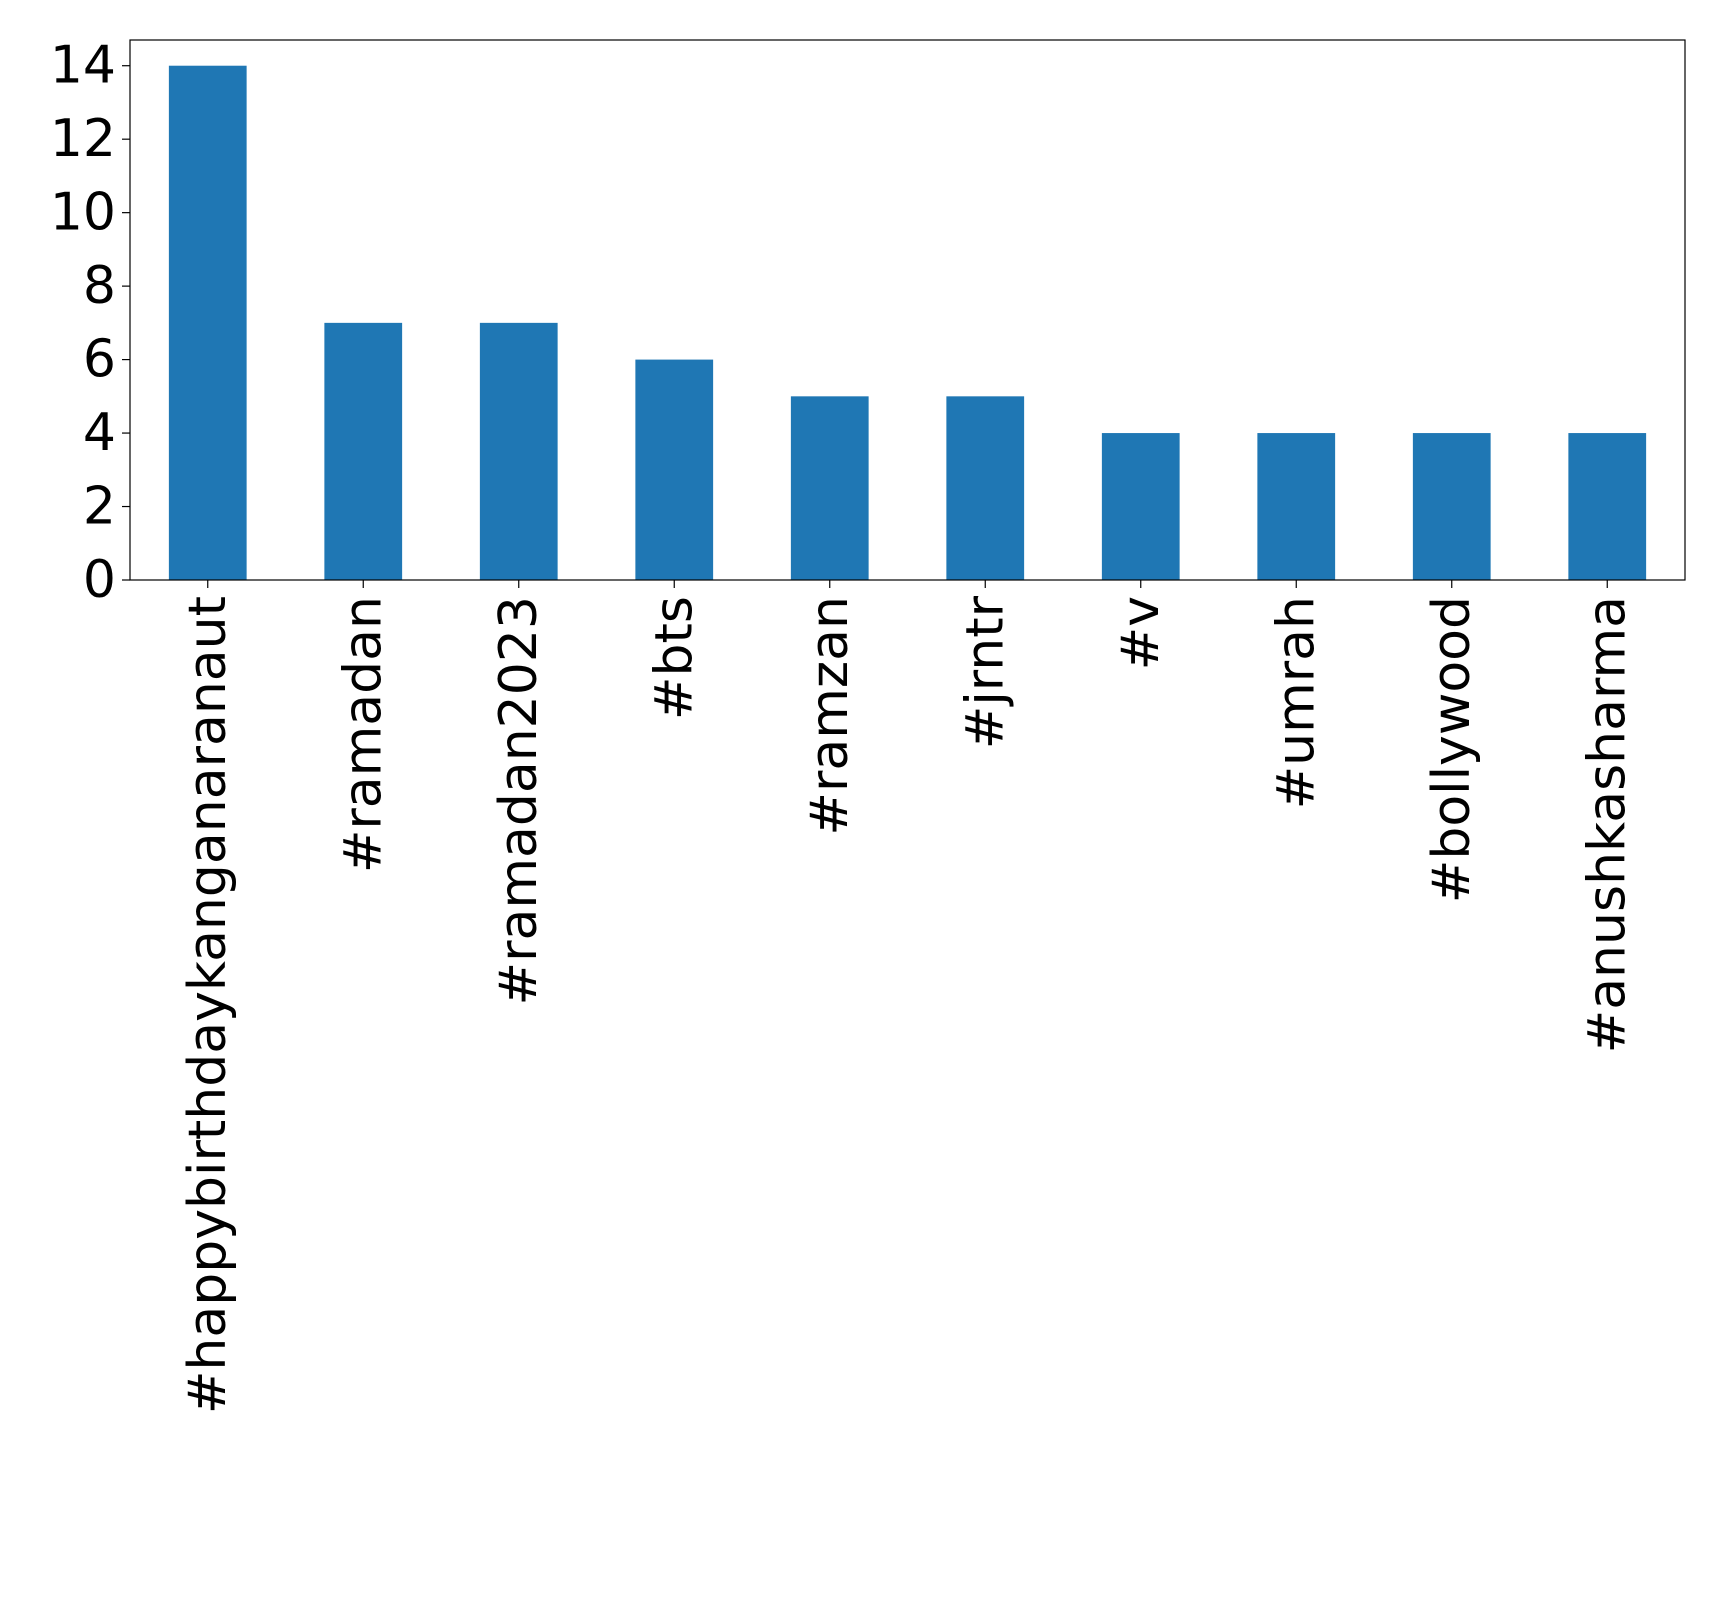 This screenshot has height=1615, width=1719. Describe the element at coordinates (99, 433) in the screenshot. I see `y-tick-label: 4` at that location.